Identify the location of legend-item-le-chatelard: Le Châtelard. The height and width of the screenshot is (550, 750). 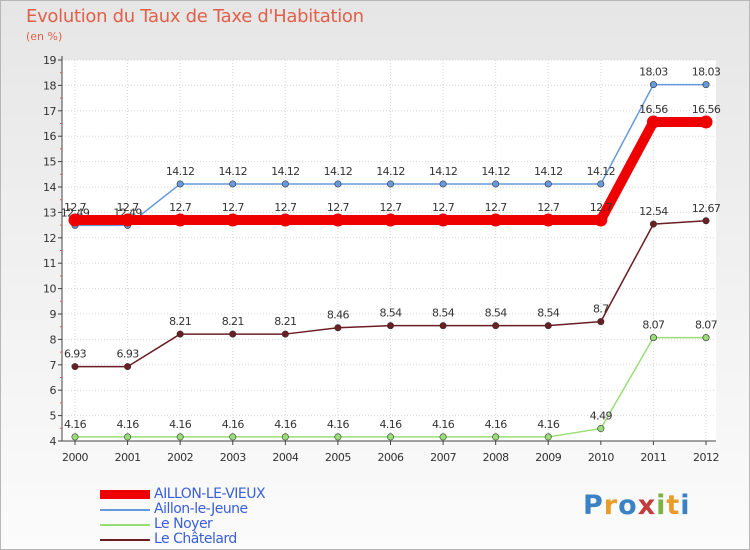
(168, 539).